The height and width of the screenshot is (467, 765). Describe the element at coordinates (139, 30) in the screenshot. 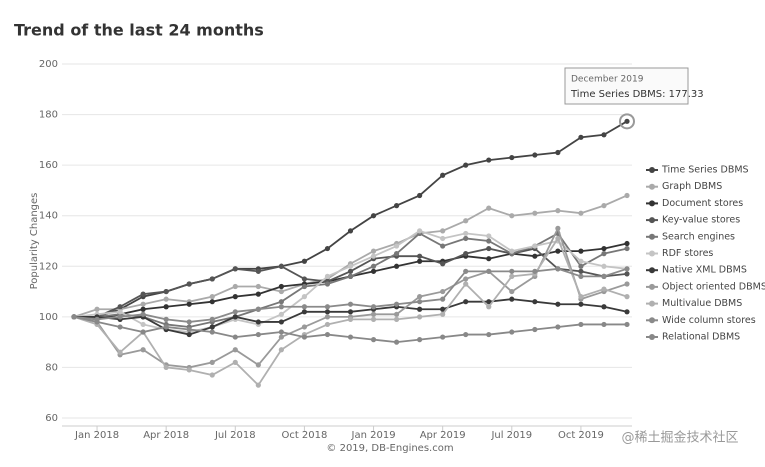

I see `chart-title: Trend of the last 24 months` at that location.